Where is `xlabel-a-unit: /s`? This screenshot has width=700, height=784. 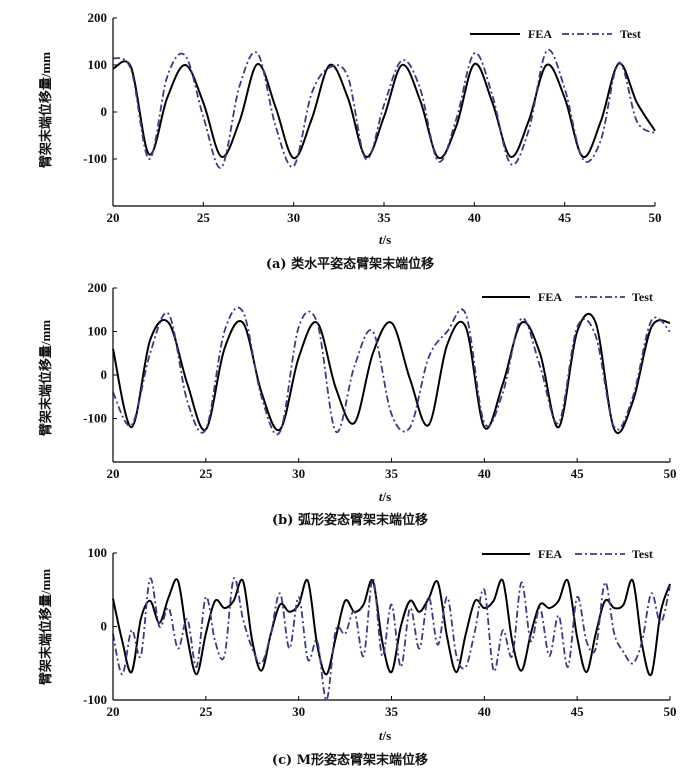
xlabel-a-unit: /s is located at coordinates (386, 239).